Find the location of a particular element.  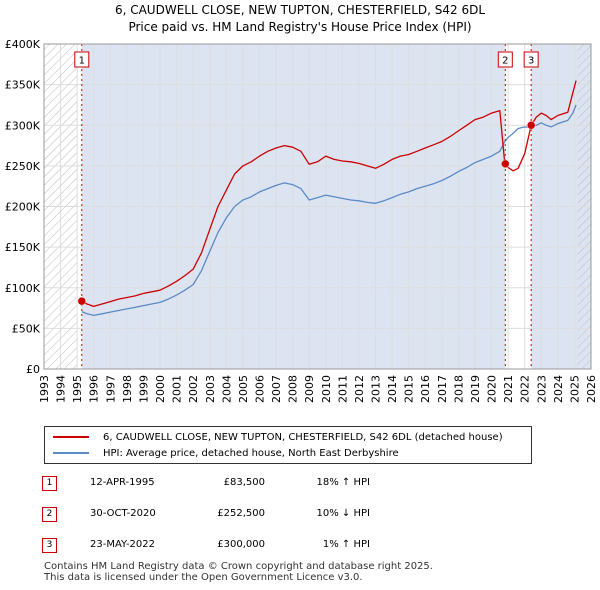

y-tick-label: £300K is located at coordinates (23, 125).